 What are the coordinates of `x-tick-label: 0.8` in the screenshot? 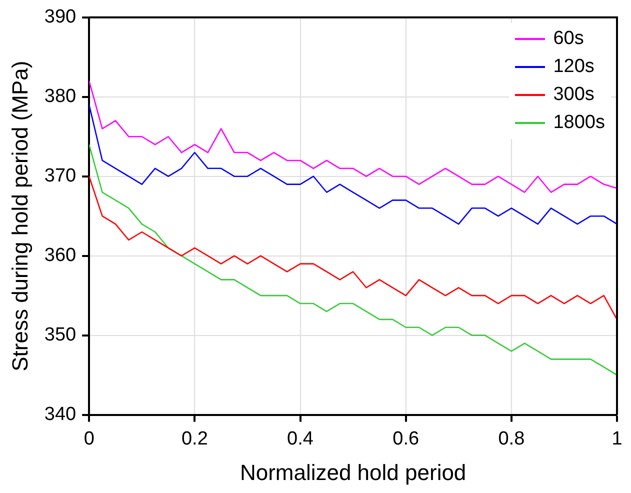 It's located at (511, 439).